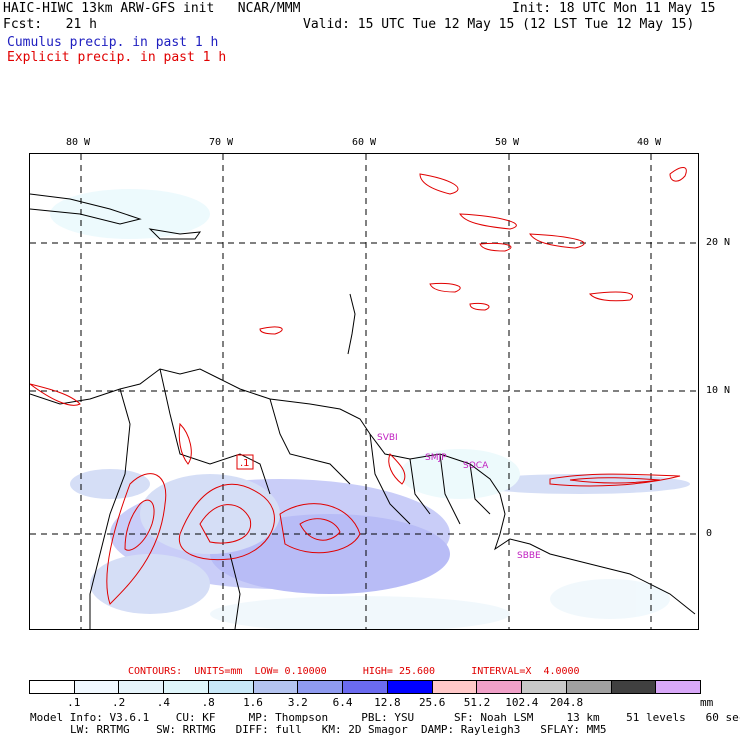 The image size is (740, 740). What do you see at coordinates (90, 717) in the screenshot?
I see `footer-version: Model Info: V3.6.1` at bounding box center [90, 717].